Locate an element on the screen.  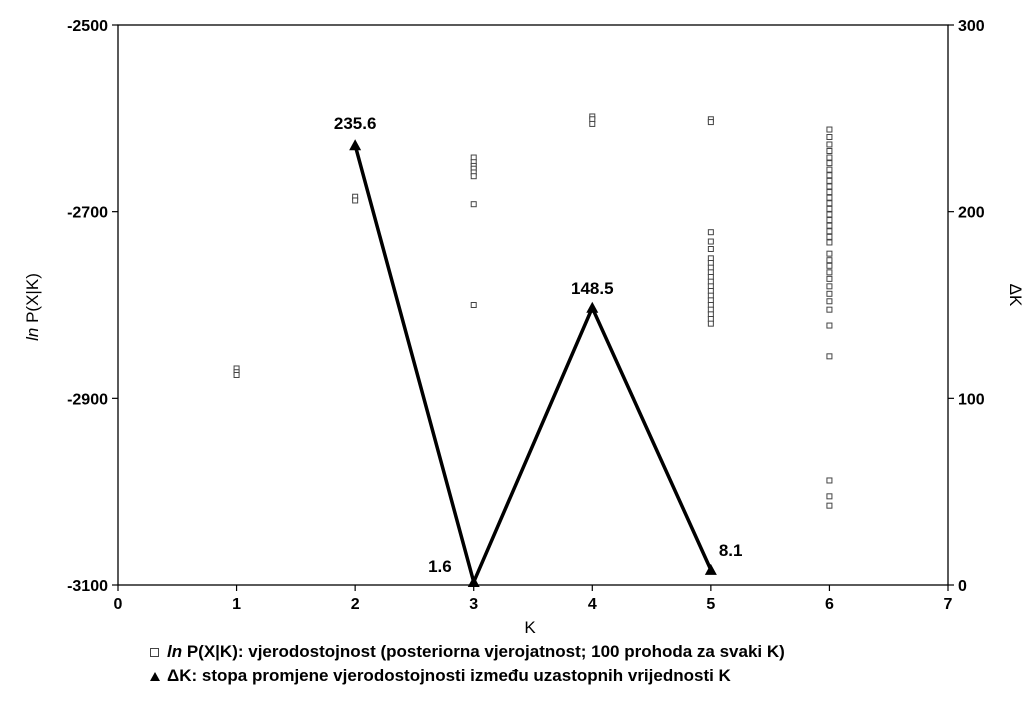
x-tick-label: 3 is located at coordinates (473, 604).